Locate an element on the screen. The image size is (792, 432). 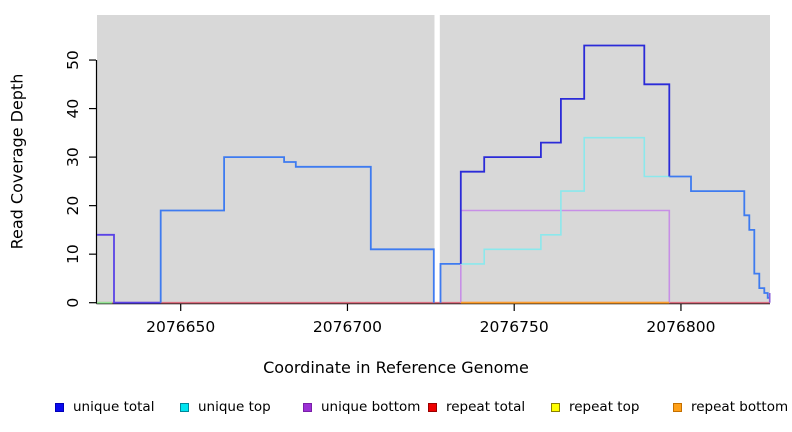
y-axis-title: Read Coverage Depth is located at coordinates (17, 161).